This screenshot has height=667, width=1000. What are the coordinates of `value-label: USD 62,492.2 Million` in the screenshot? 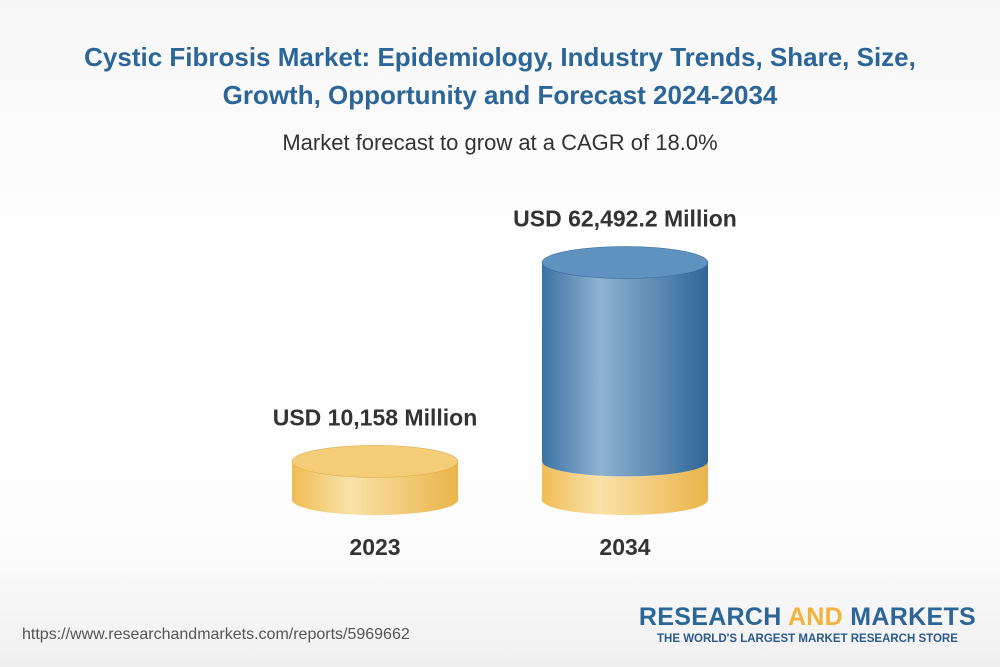 It's located at (625, 219).